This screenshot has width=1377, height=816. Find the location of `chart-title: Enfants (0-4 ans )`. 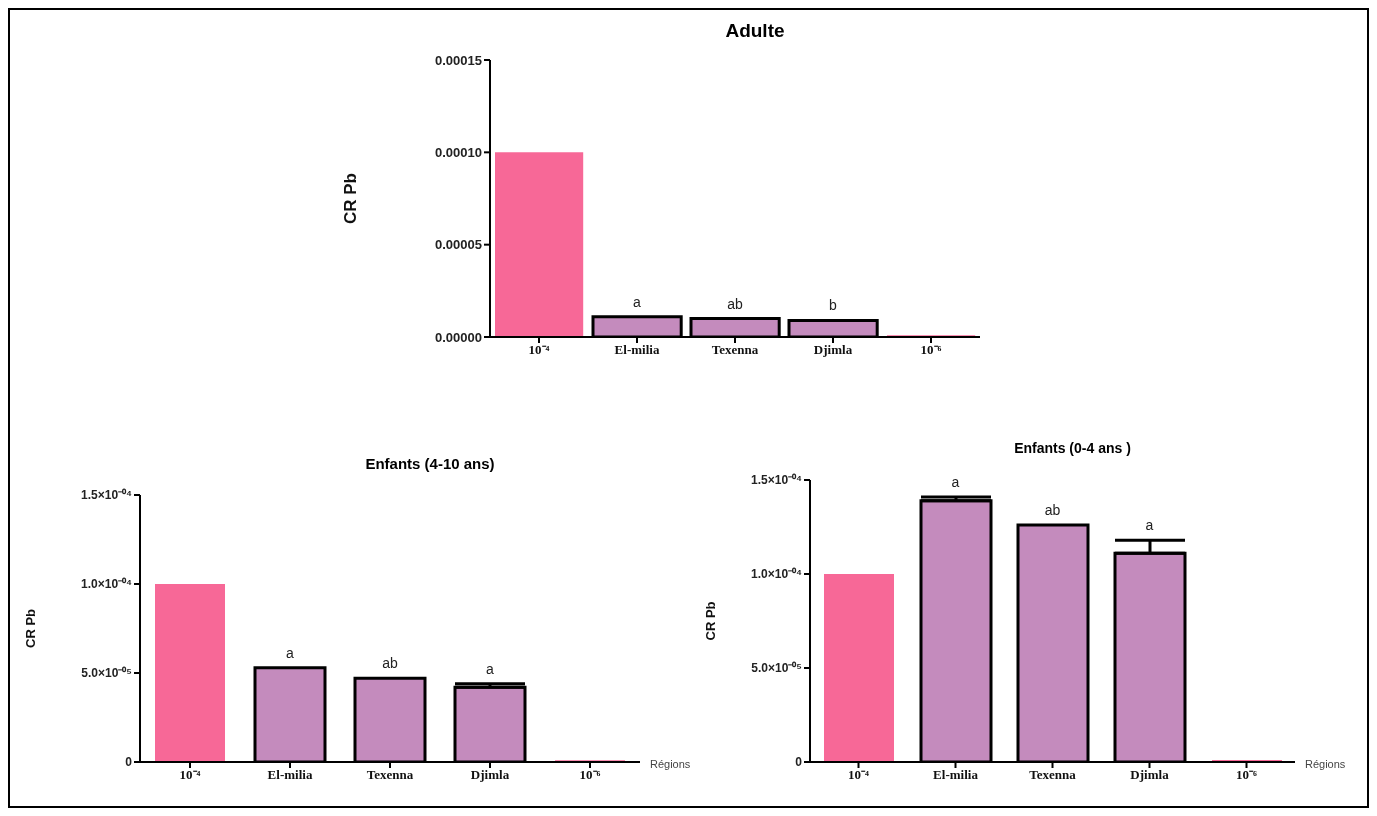

chart-title: Enfants (0-4 ans ) is located at coordinates (1072, 448).